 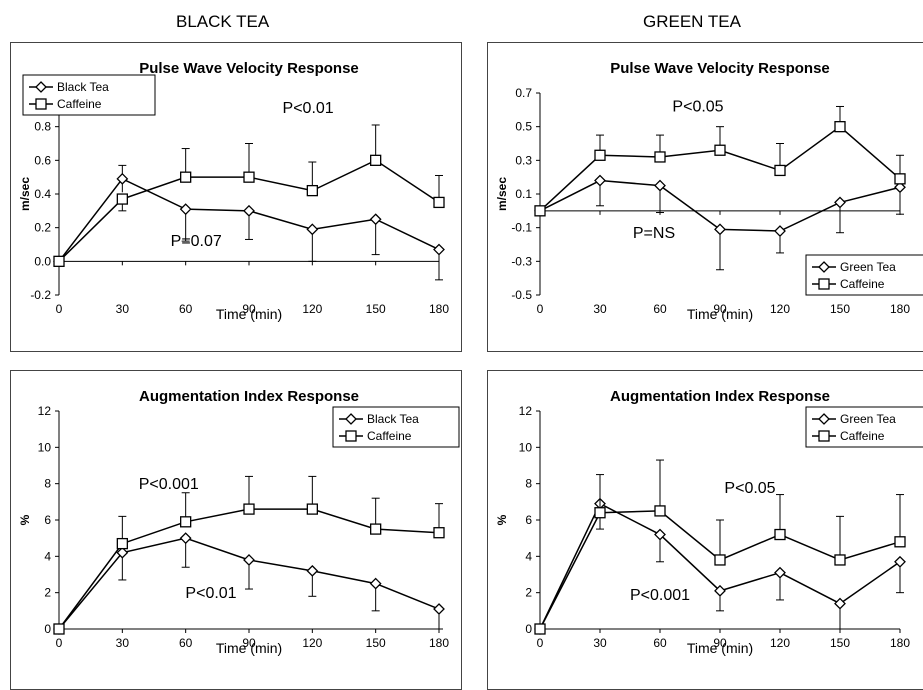 What do you see at coordinates (868, 267) in the screenshot?
I see `legend-label: Green Tea` at bounding box center [868, 267].